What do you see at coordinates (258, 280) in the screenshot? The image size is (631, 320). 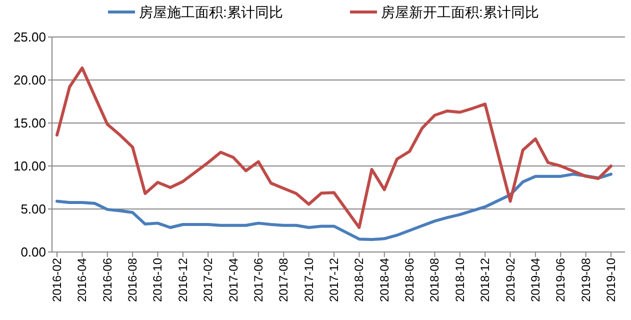 I see `x-tick-label: 2017-06` at bounding box center [258, 280].